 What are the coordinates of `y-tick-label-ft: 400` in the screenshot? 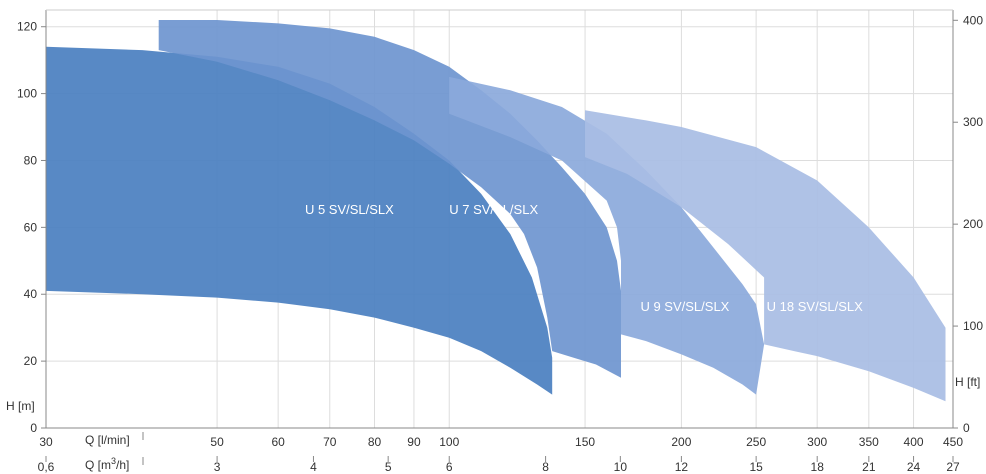 It's located at (973, 20).